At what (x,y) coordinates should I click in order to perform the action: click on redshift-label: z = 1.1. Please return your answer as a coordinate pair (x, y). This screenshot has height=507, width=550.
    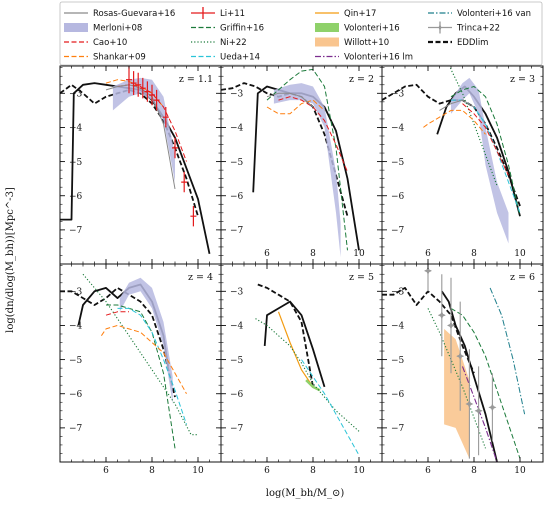
    Looking at the image, I should click on (196, 79).